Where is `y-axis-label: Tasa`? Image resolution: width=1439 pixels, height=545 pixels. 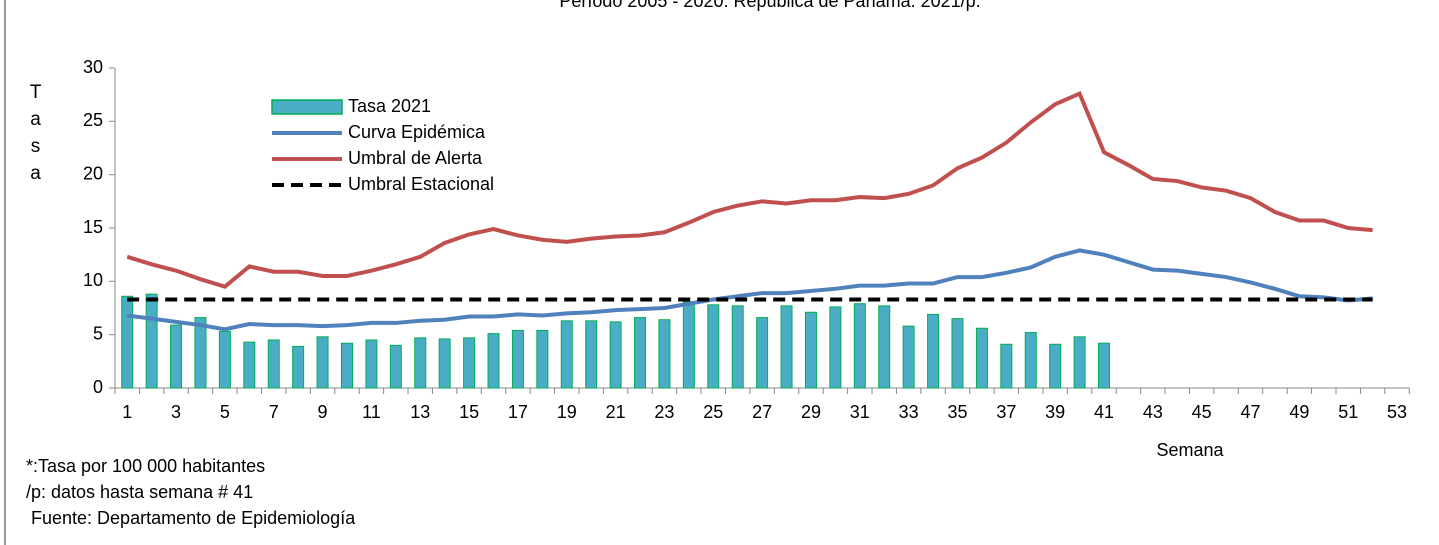
y-axis-label: Tasa is located at coordinates (35, 136).